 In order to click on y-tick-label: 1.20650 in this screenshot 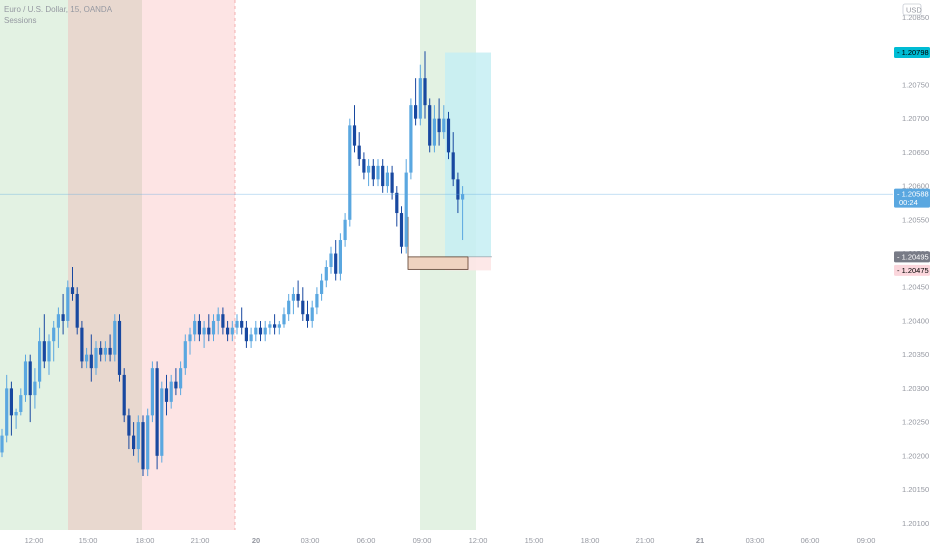, I will do `click(915, 152)`.